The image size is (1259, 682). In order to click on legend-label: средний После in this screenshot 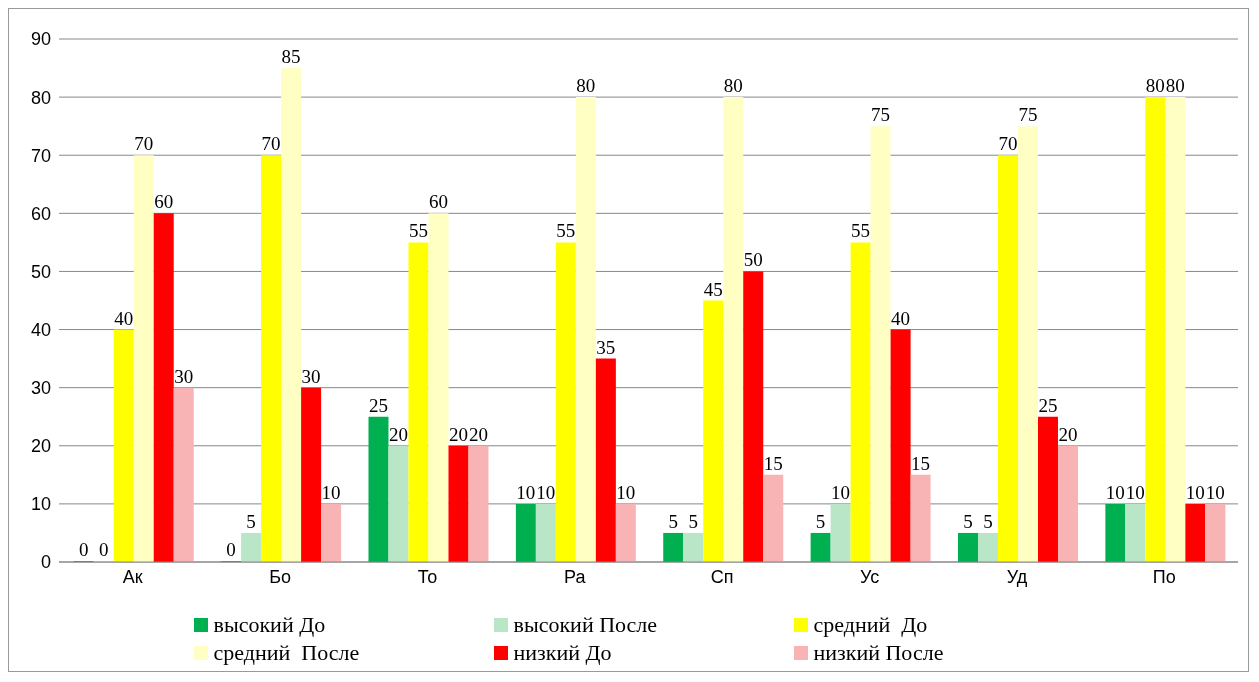, I will do `click(286, 653)`.